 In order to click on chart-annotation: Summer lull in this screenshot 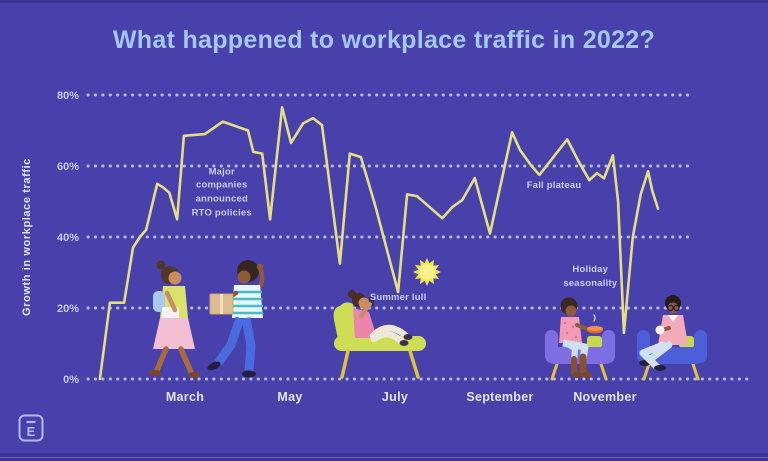, I will do `click(398, 298)`.